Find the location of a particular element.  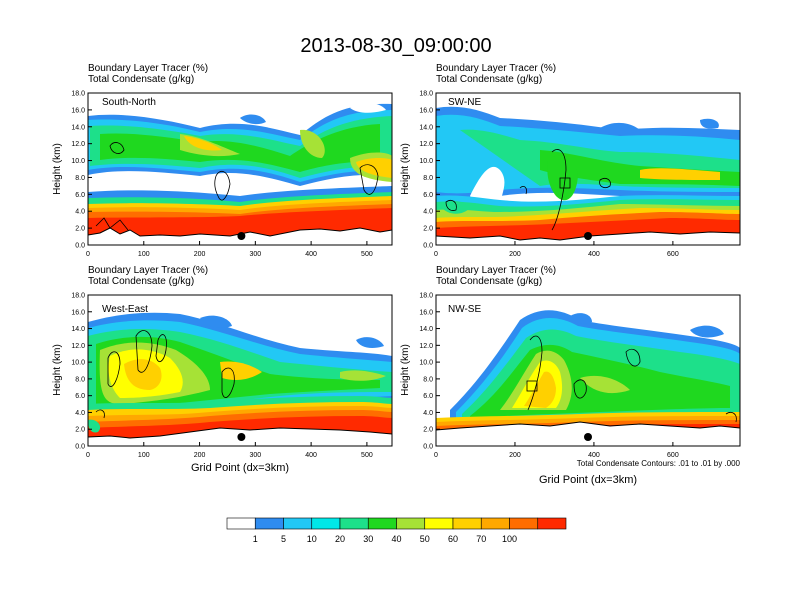

panel-label: NW-SE is located at coordinates (464, 309).